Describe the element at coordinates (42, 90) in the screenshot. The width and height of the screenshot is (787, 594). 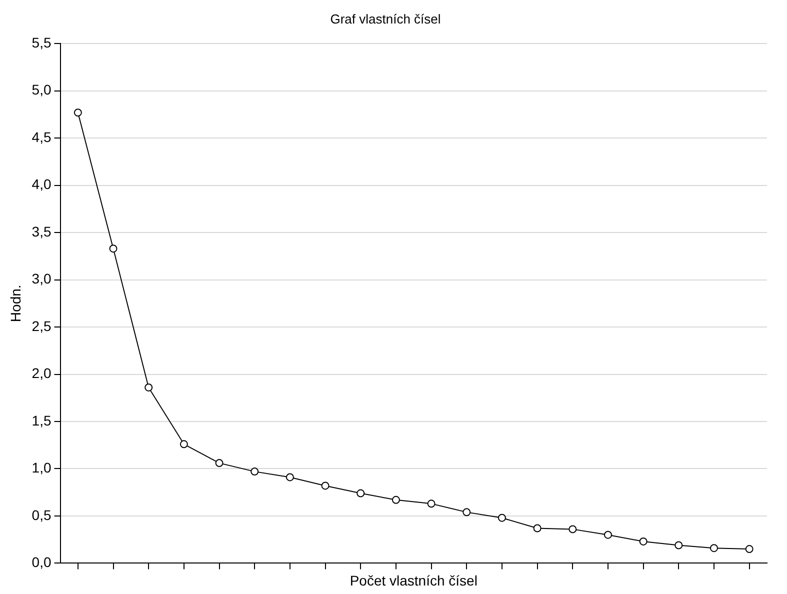
I see `y-tick-label: 5,0` at that location.